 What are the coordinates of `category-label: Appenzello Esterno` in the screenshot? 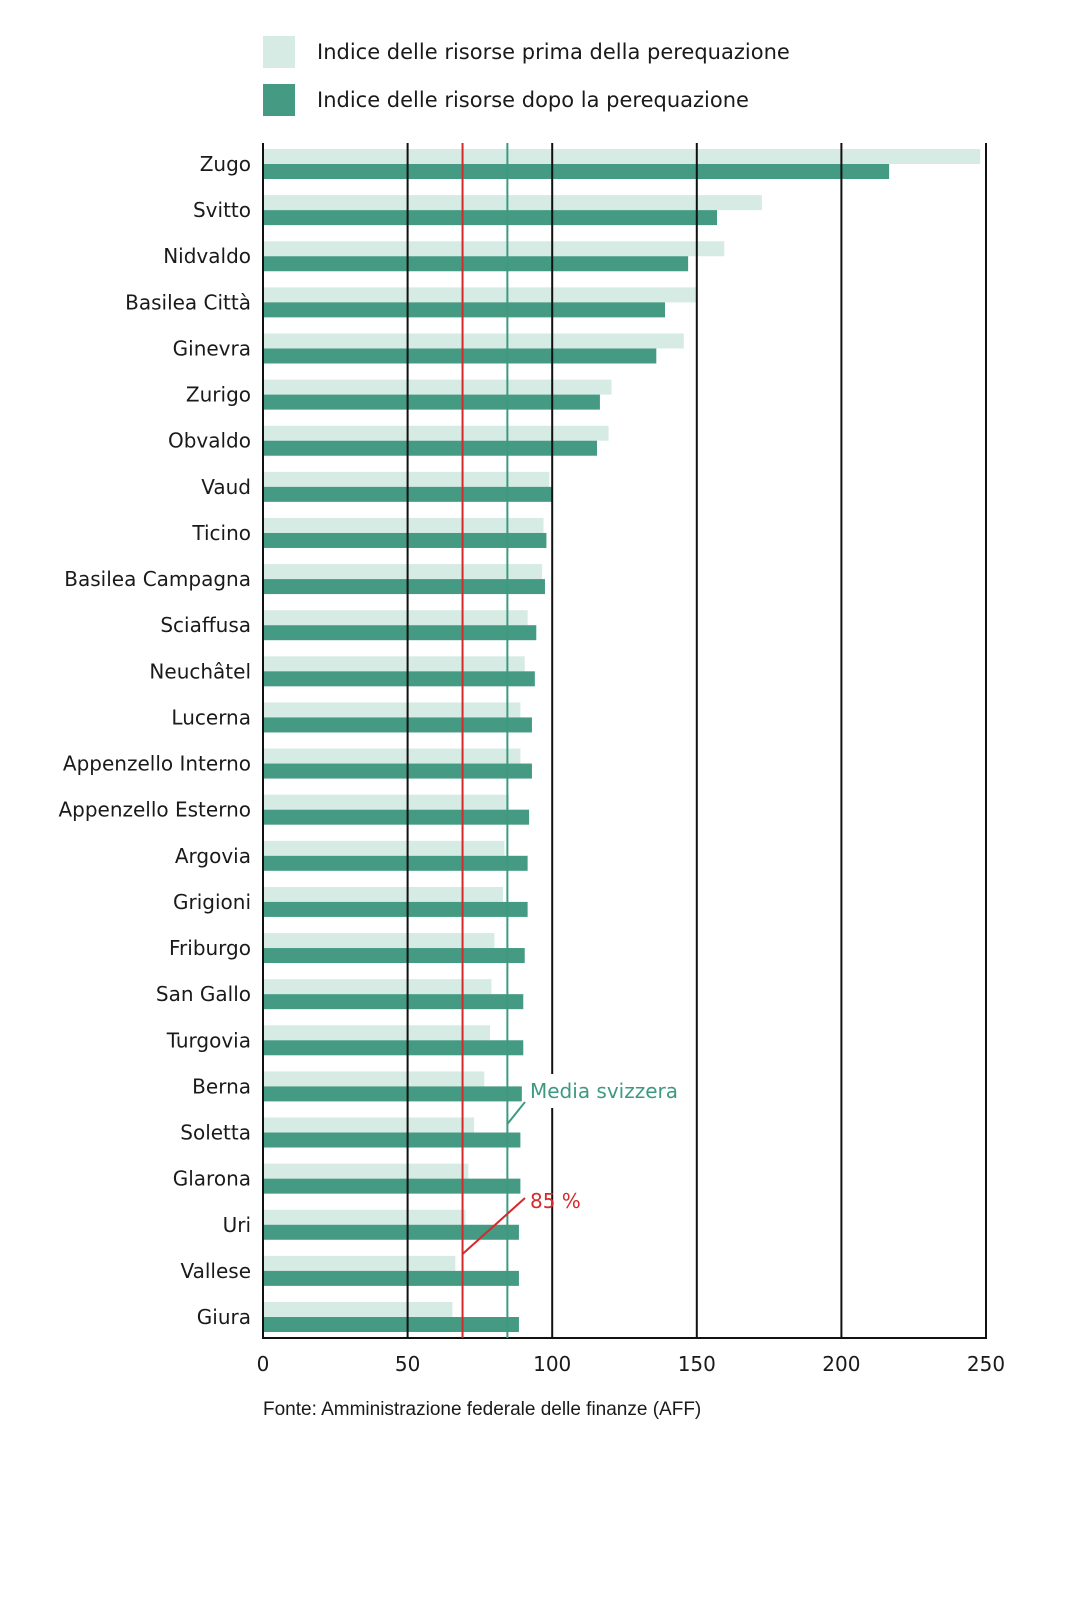 It's located at (154, 810).